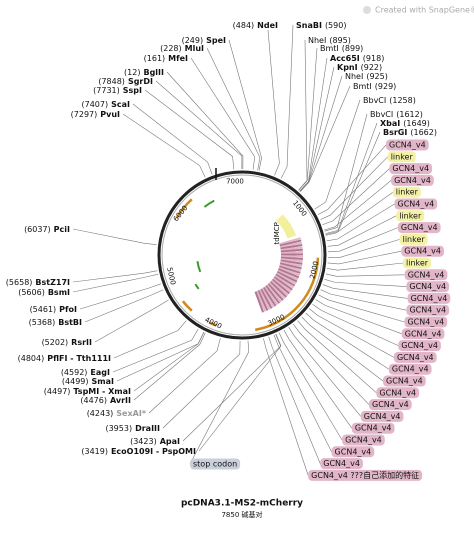 Image resolution: width=474 pixels, height=537 pixels. I want to click on enzyme-position: (7297), so click(84, 114).